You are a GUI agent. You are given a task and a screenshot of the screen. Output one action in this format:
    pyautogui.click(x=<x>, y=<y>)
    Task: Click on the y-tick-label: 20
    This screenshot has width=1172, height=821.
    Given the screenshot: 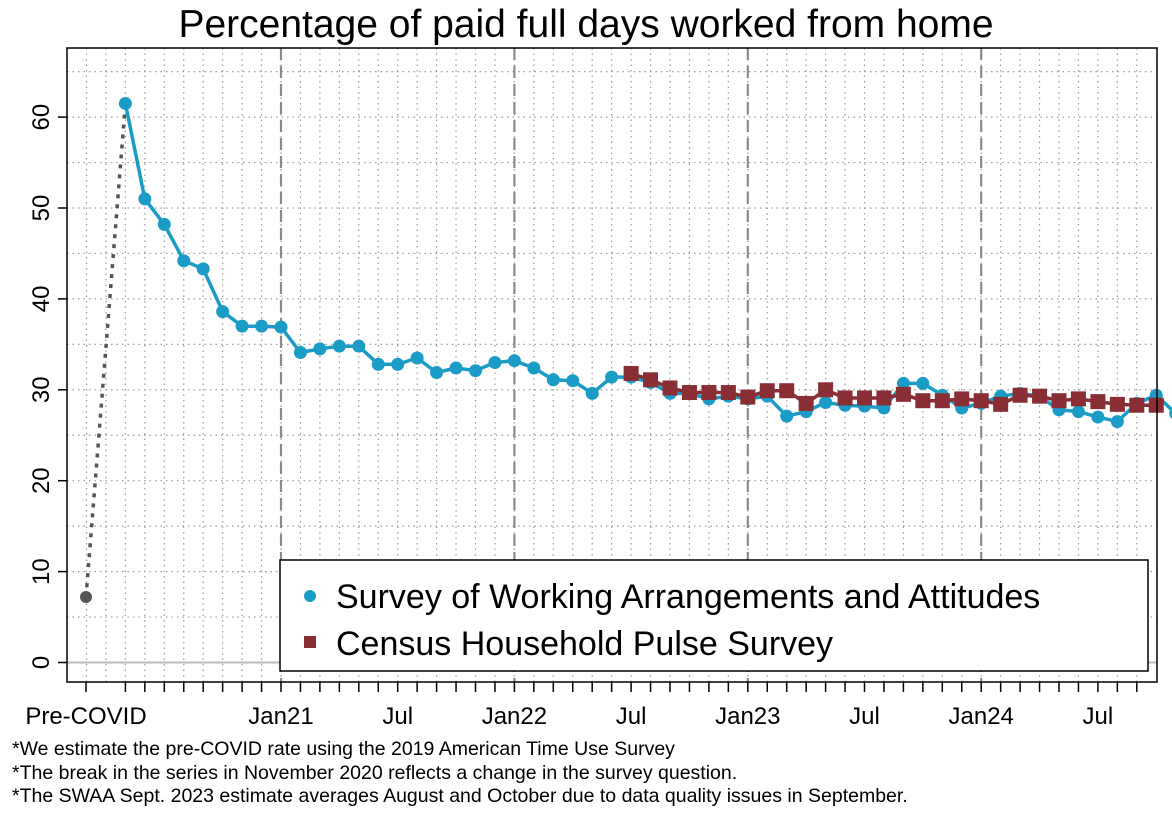 What is the action you would take?
    pyautogui.click(x=41, y=480)
    